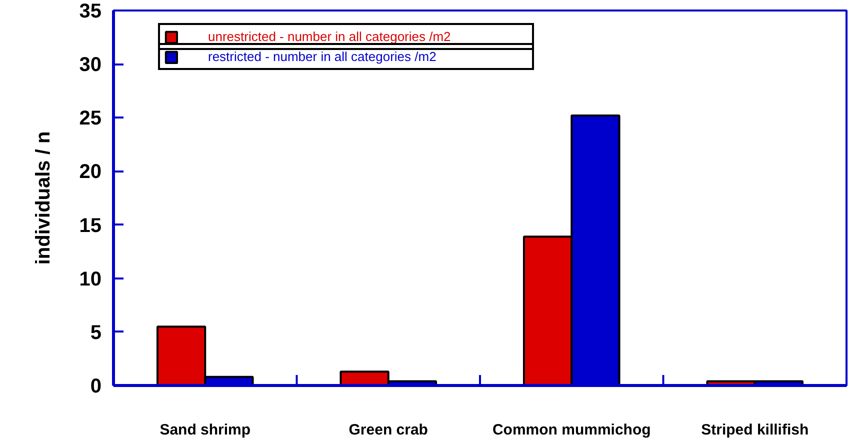  I want to click on y-tick-label: 35, so click(90, 11).